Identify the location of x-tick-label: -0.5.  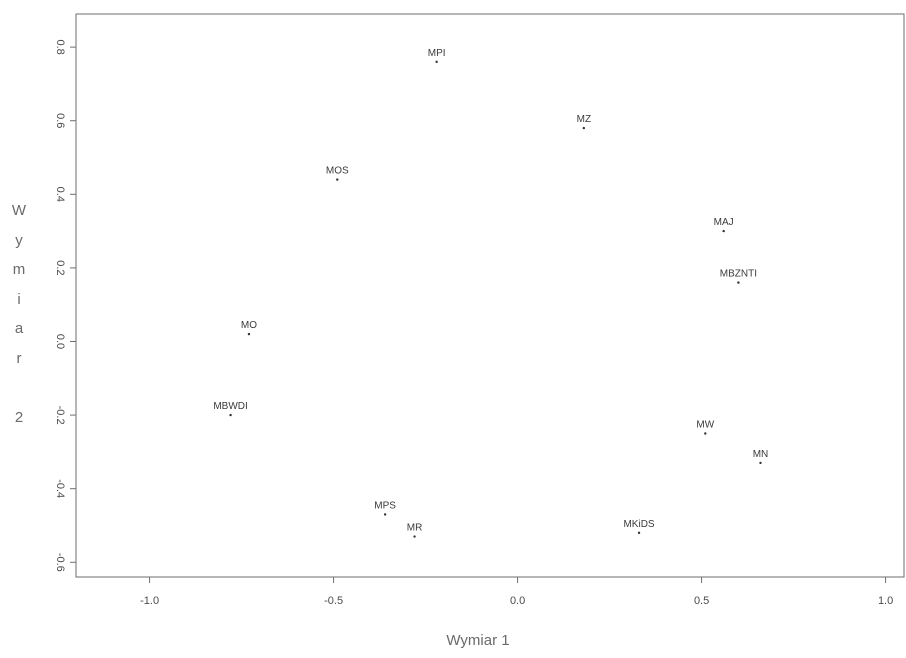
(333, 601).